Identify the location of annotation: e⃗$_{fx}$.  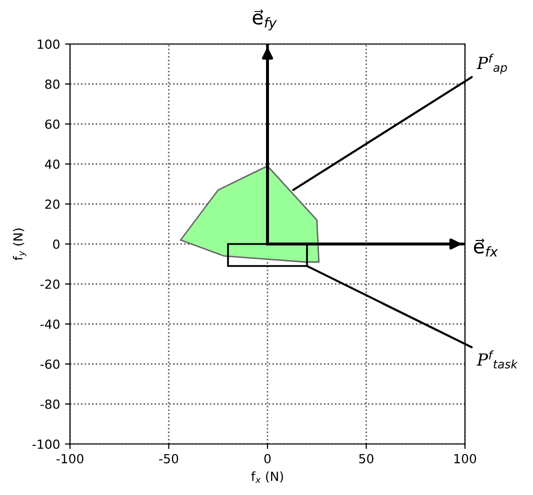
(486, 247).